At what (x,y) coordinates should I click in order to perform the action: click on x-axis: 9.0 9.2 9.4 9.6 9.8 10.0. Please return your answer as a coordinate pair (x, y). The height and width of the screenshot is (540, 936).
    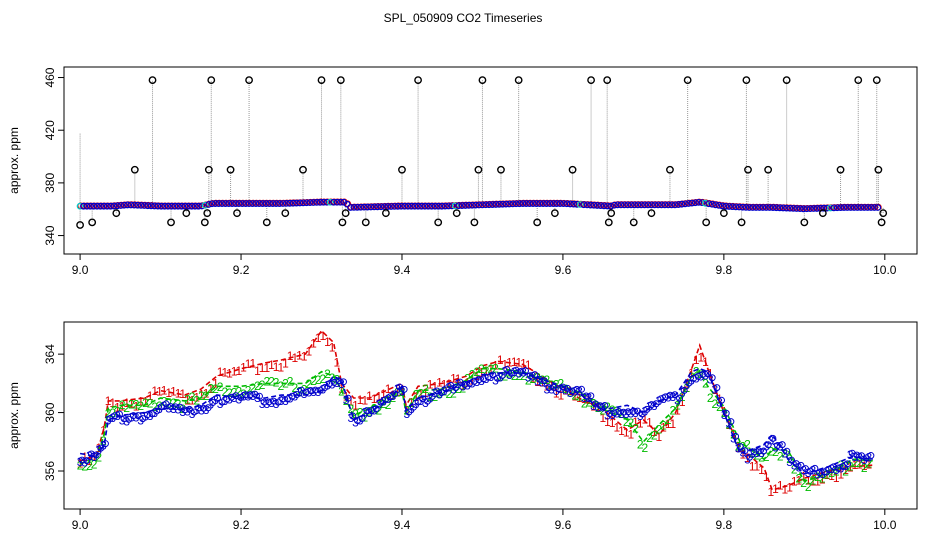
    Looking at the image, I should click on (484, 520).